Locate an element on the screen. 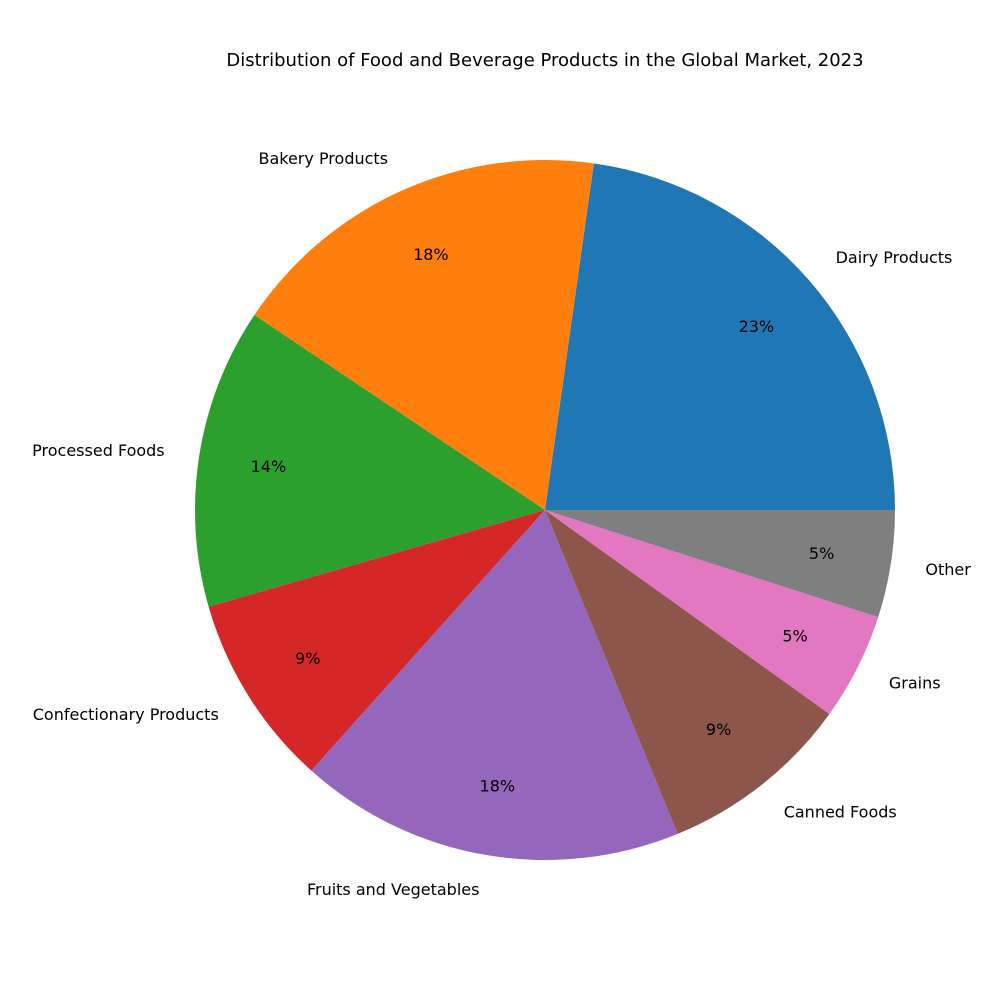  slice-label-fruits-and-vegetables: Fruits and Vegetables is located at coordinates (393, 889).